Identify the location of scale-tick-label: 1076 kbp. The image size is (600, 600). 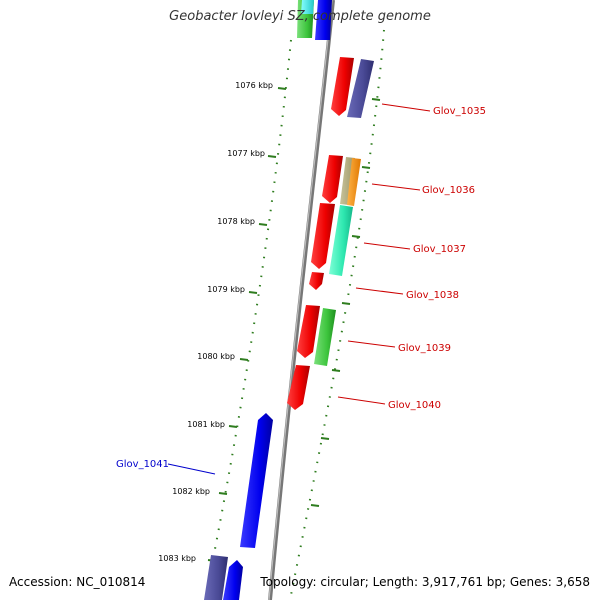
(254, 85).